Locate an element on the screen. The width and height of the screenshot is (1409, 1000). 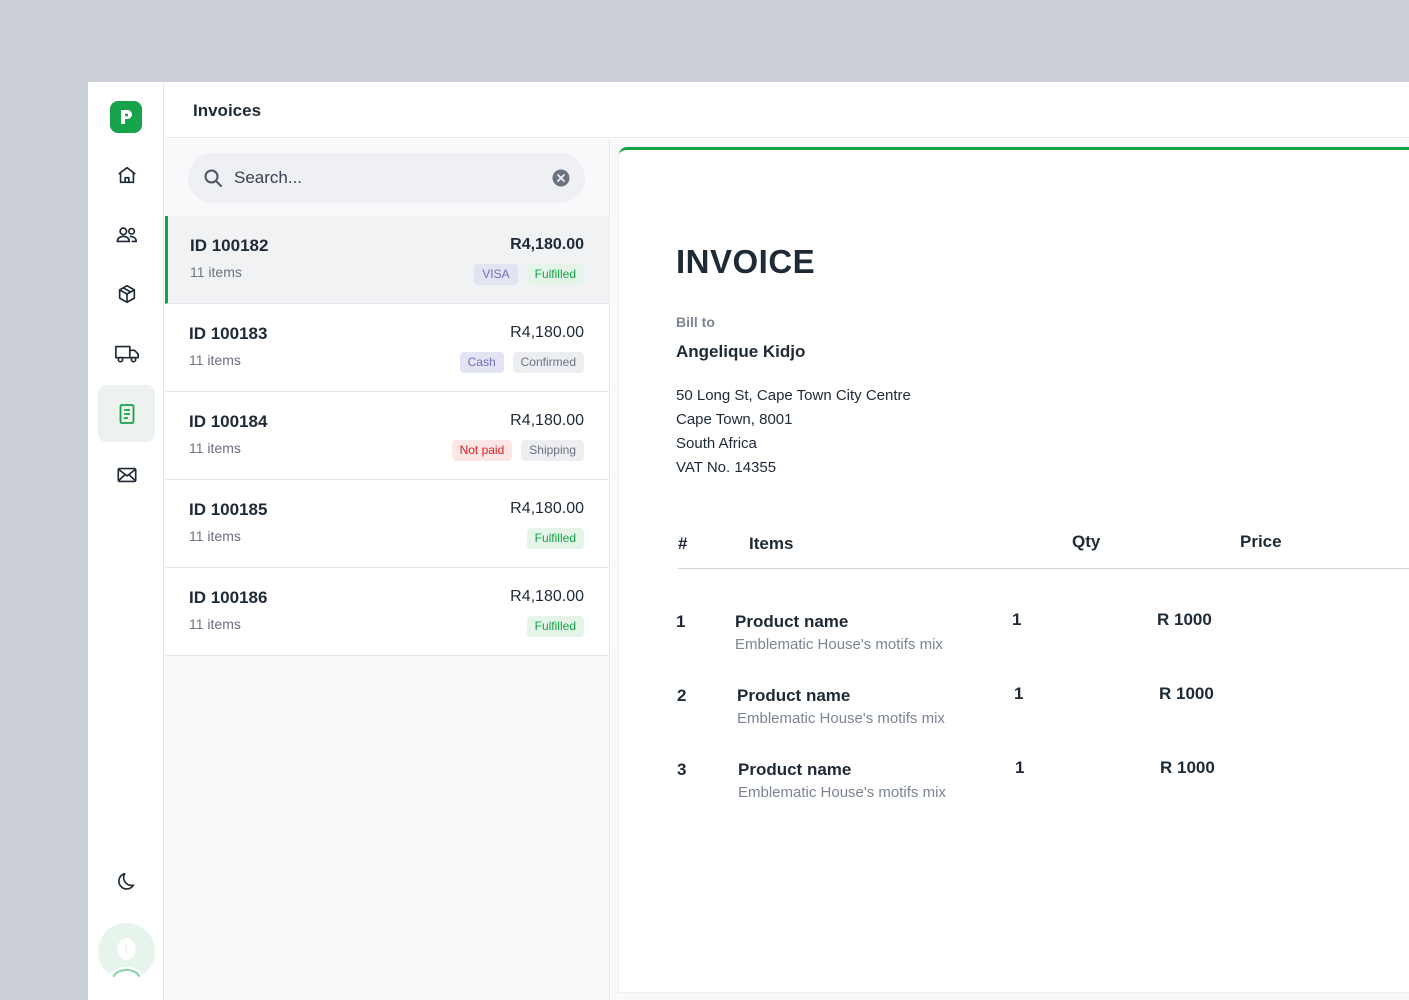
sidebar-item-home is located at coordinates (126, 174).